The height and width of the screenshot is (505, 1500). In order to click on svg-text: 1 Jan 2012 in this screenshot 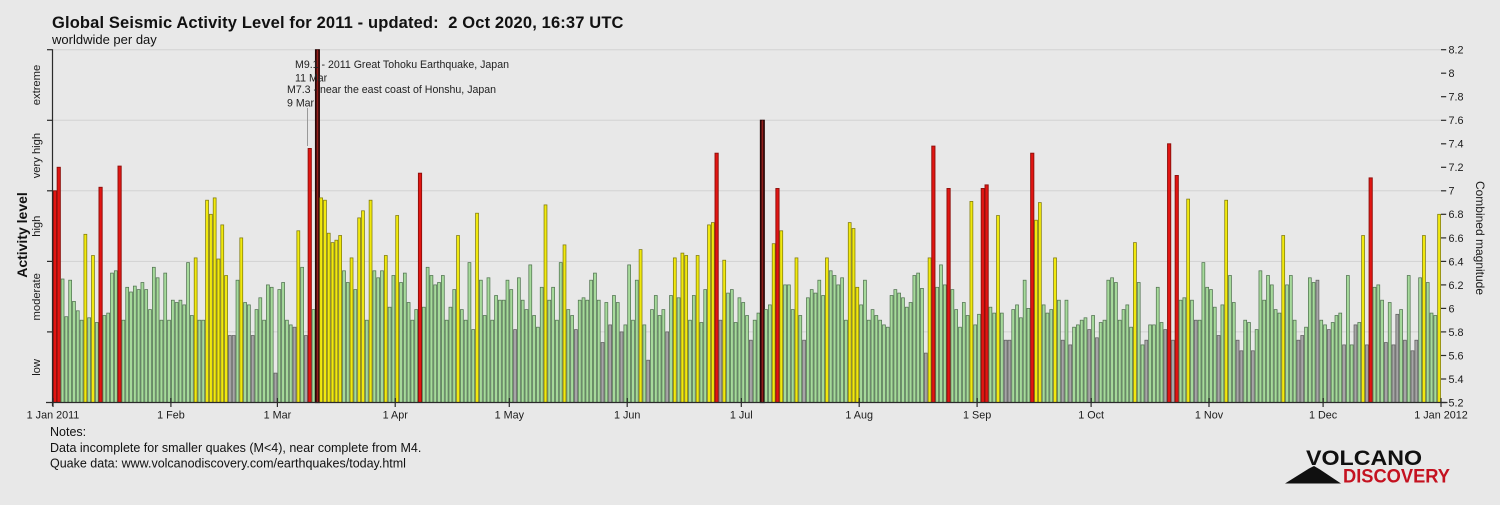, I will do `click(1440, 416)`.